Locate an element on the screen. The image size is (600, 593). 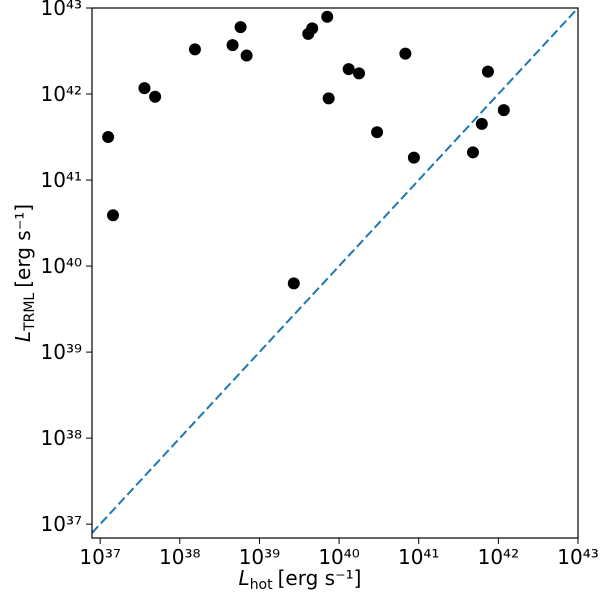
y-label-symbol: L is located at coordinates (23, 336).